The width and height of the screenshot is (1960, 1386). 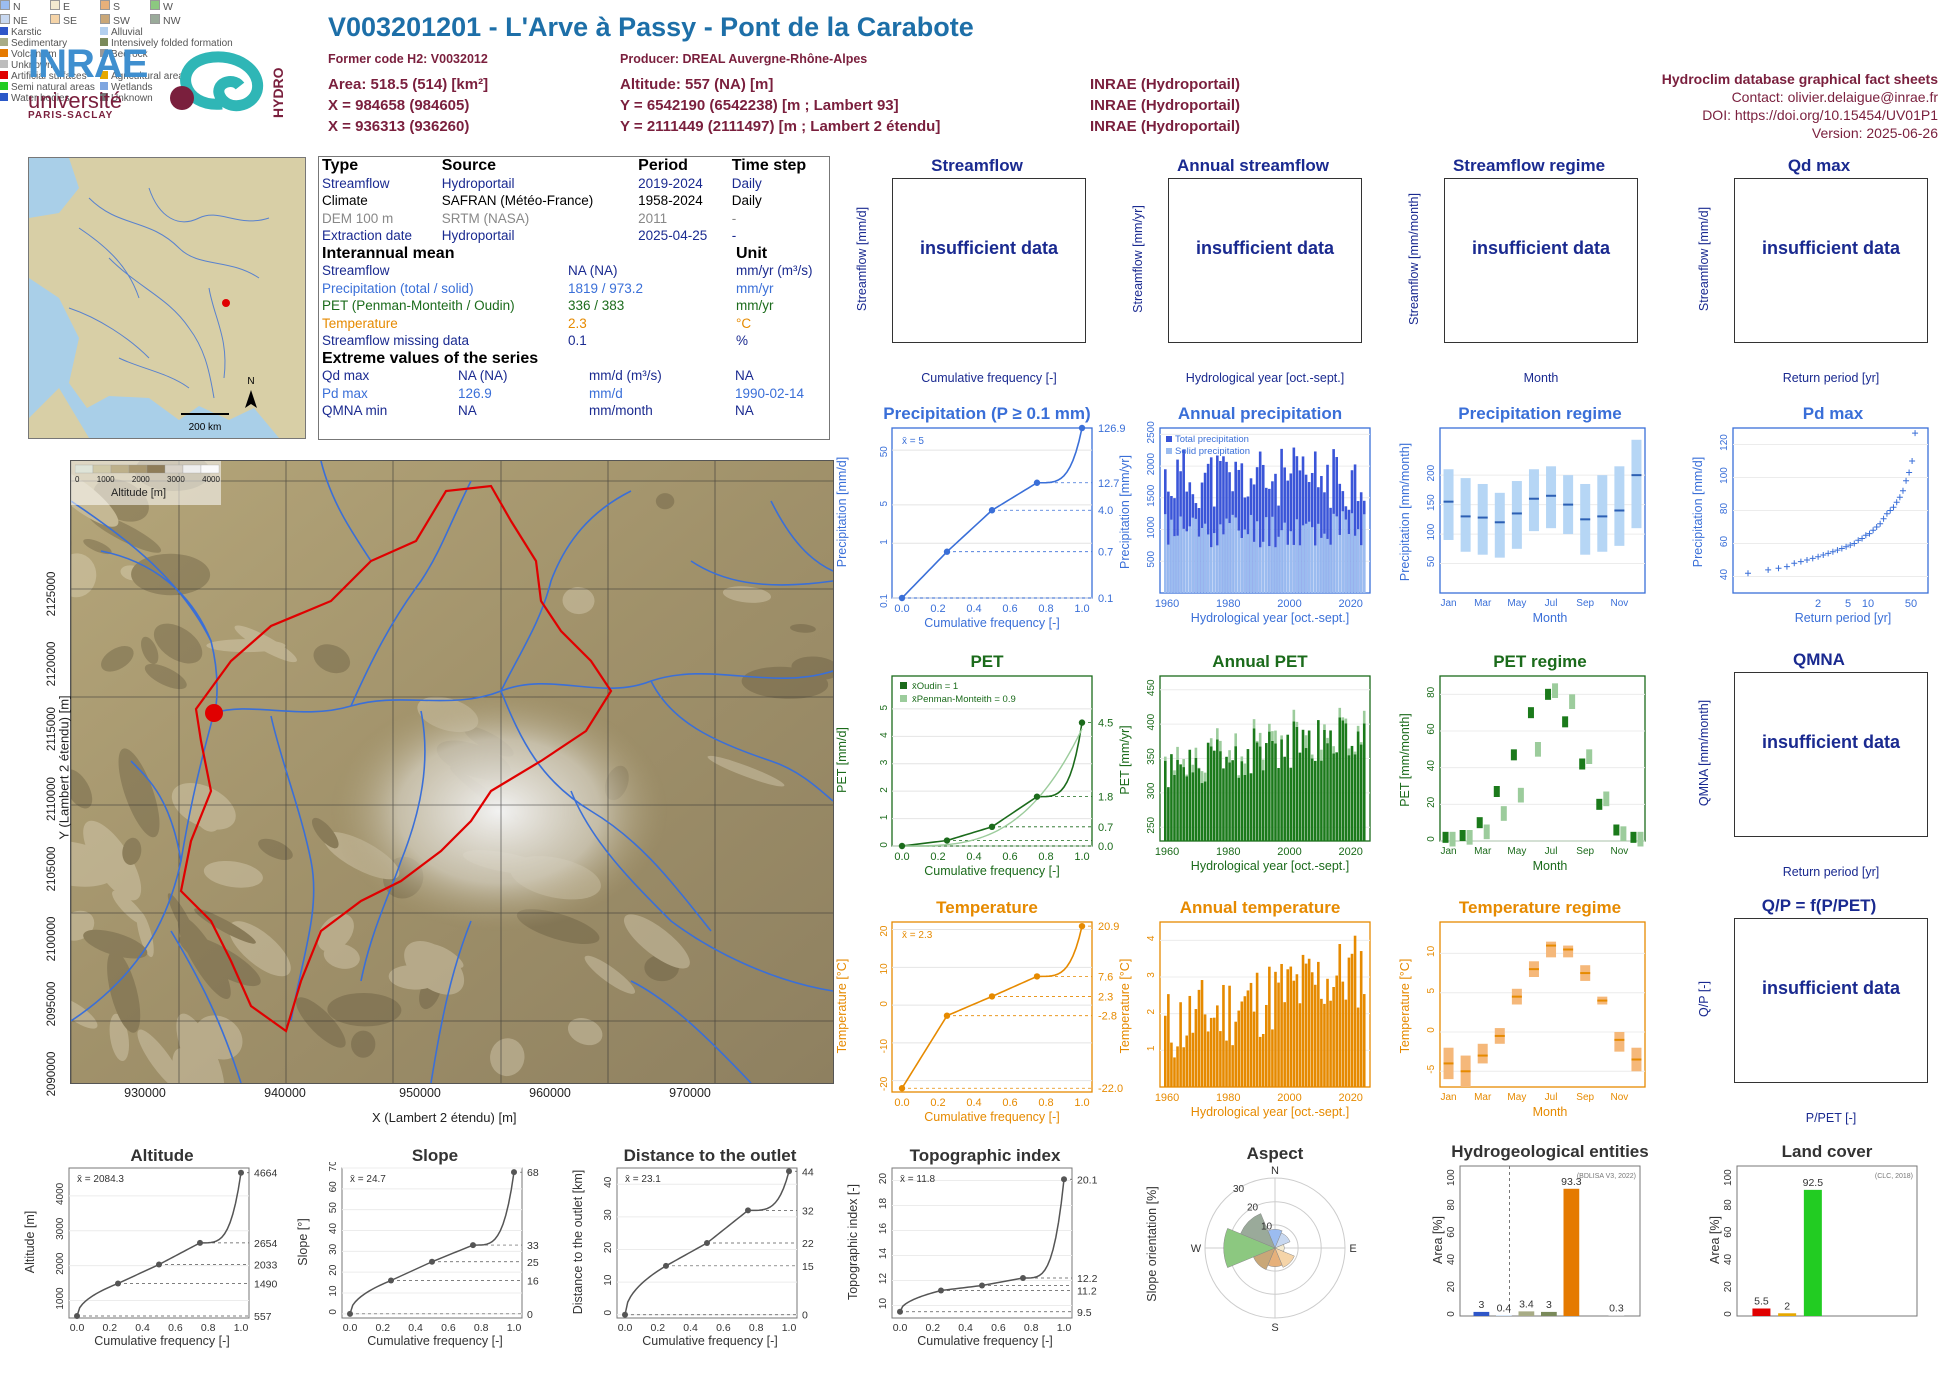 I want to click on qd_max-title: Qd max, so click(x=1819, y=165).